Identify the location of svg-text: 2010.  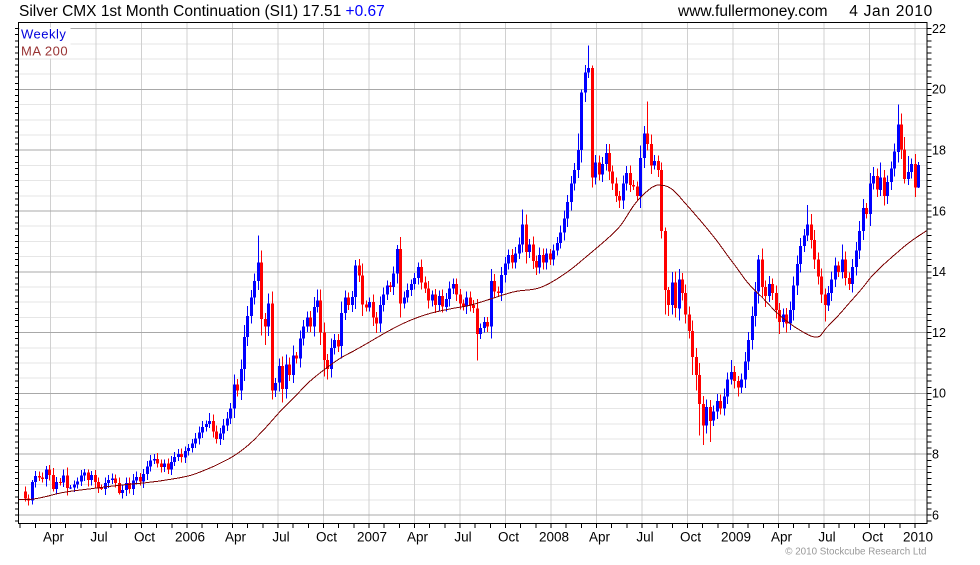
(918, 537).